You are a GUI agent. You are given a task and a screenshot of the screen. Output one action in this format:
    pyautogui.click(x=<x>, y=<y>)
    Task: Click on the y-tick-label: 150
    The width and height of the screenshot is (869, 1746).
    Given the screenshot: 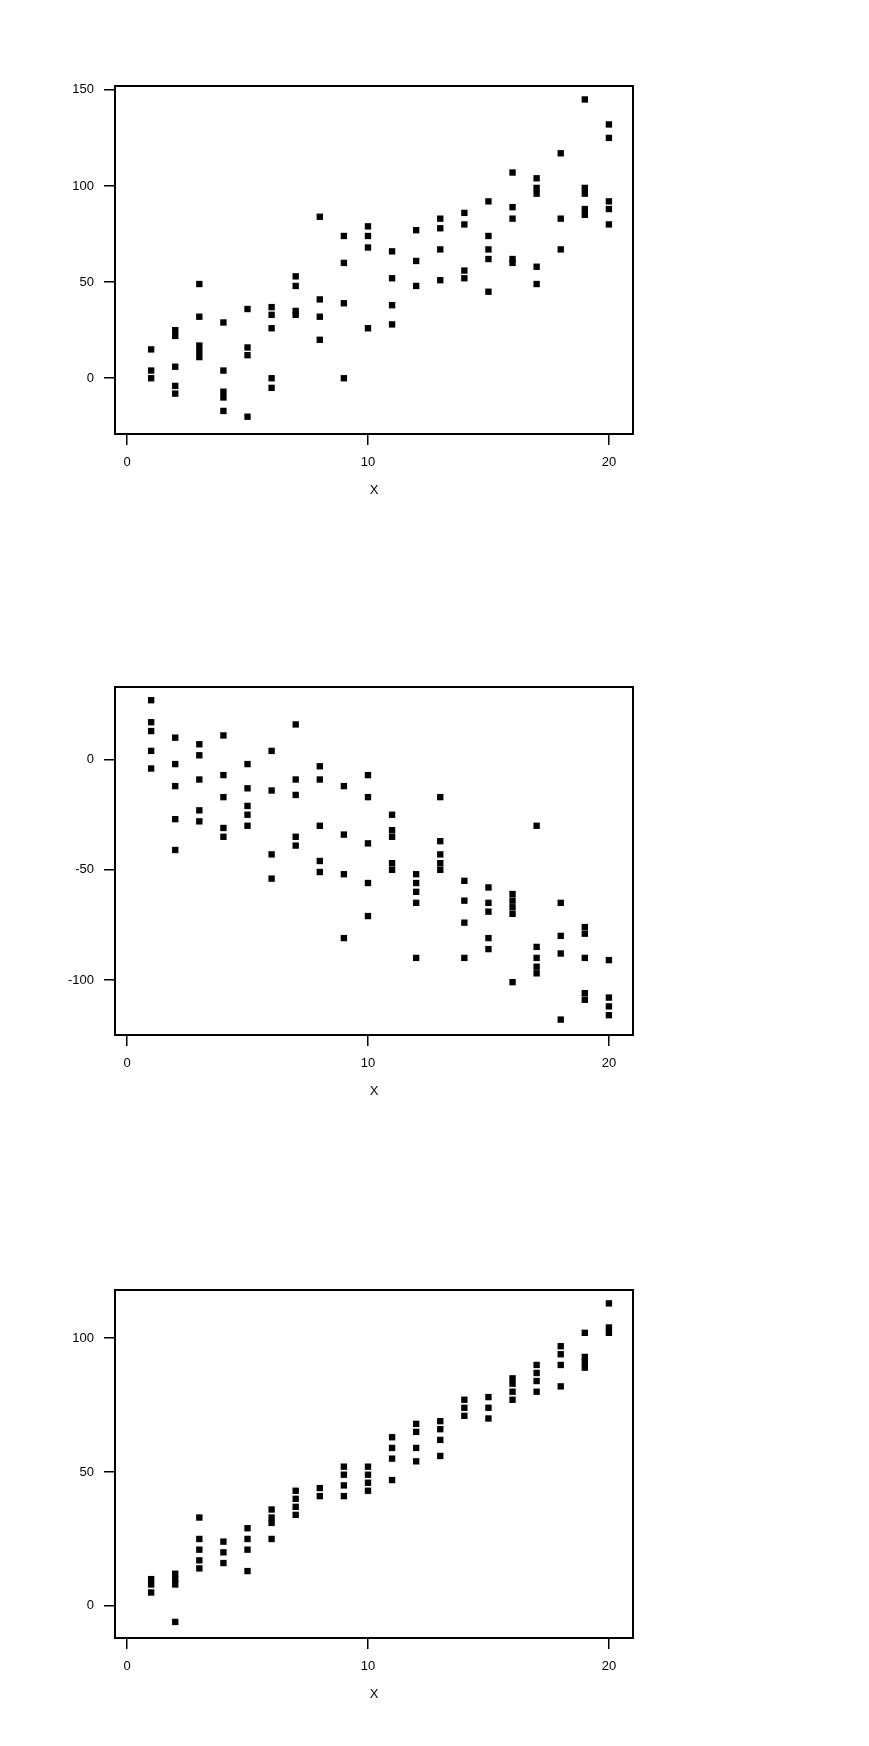 What is the action you would take?
    pyautogui.click(x=83, y=89)
    